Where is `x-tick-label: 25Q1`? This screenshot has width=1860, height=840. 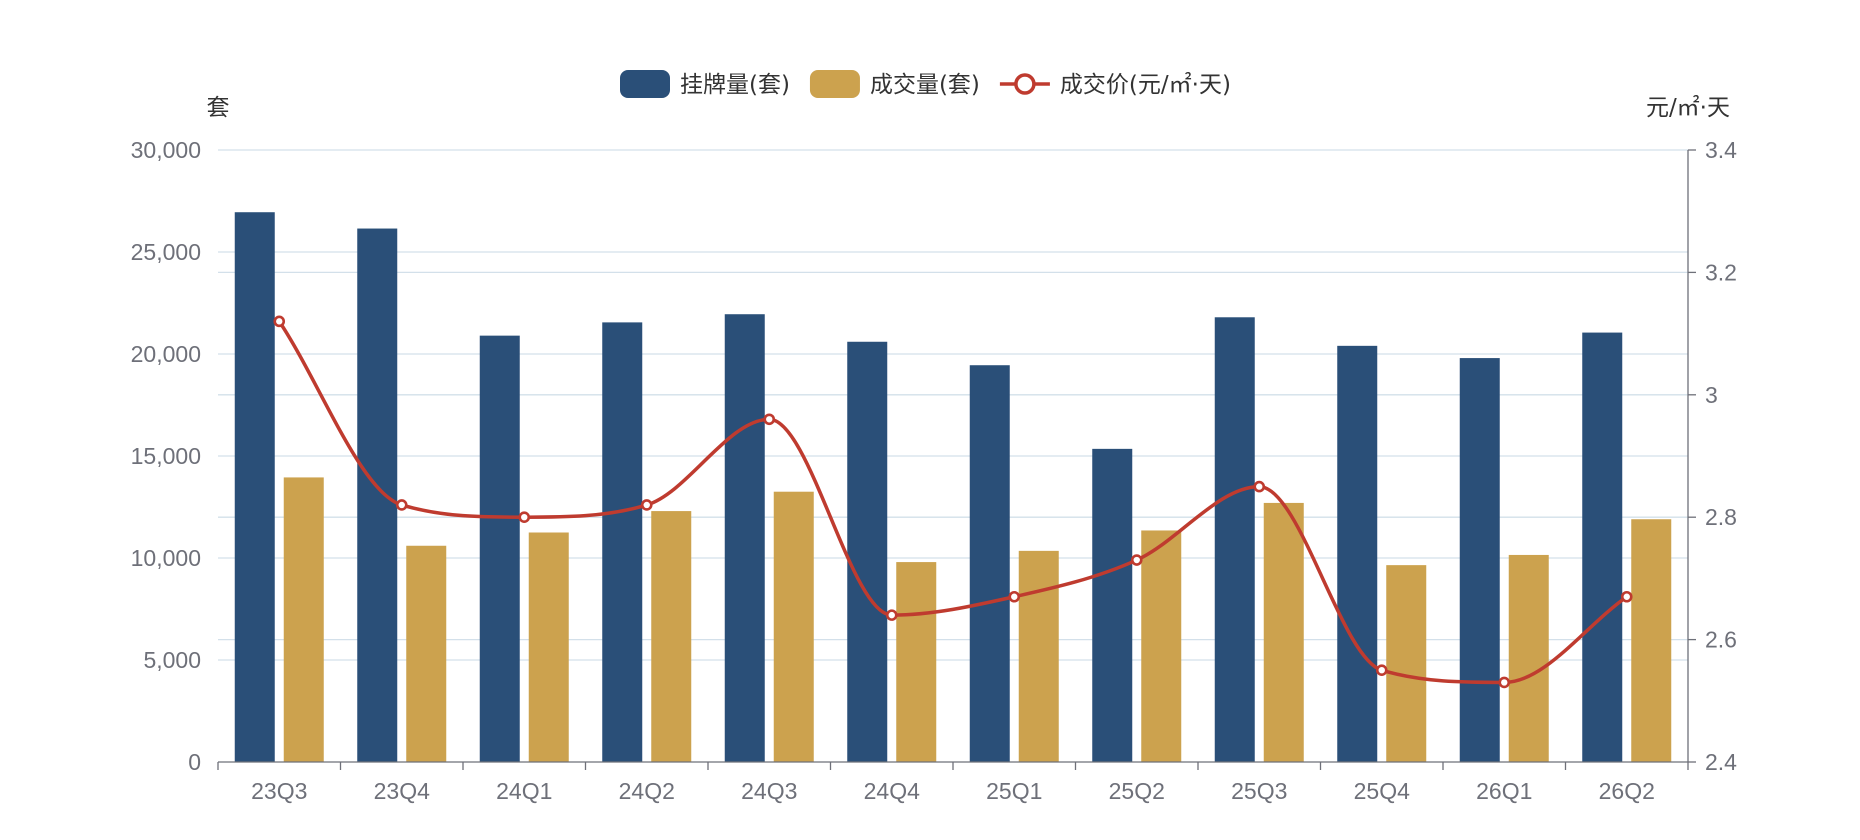 x-tick-label: 25Q1 is located at coordinates (1014, 791).